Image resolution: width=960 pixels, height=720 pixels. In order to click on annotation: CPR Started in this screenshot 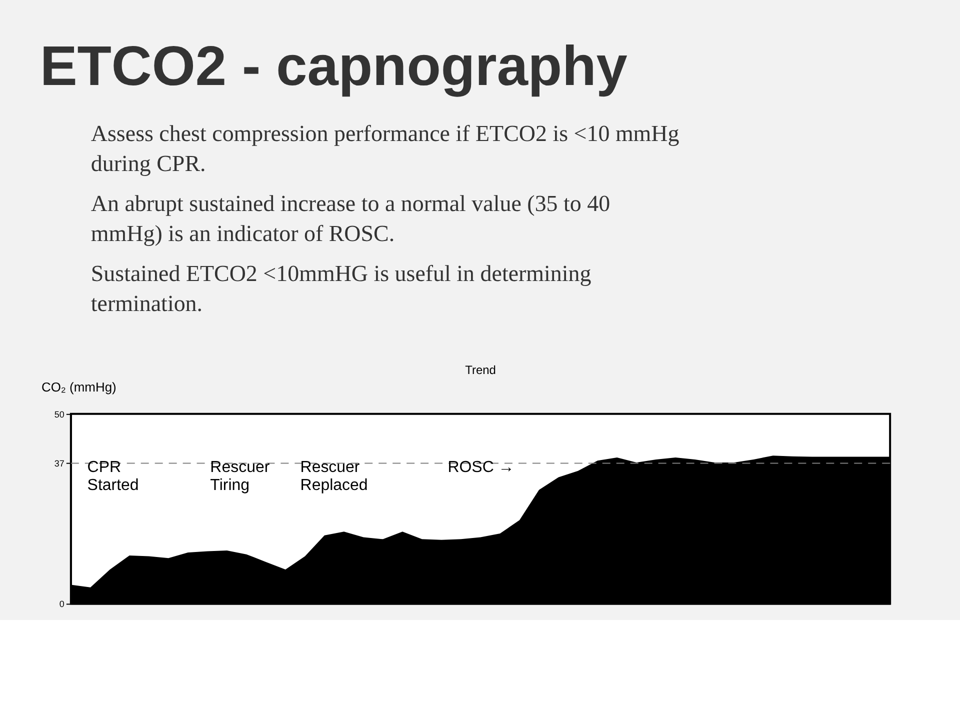, I will do `click(113, 476)`.